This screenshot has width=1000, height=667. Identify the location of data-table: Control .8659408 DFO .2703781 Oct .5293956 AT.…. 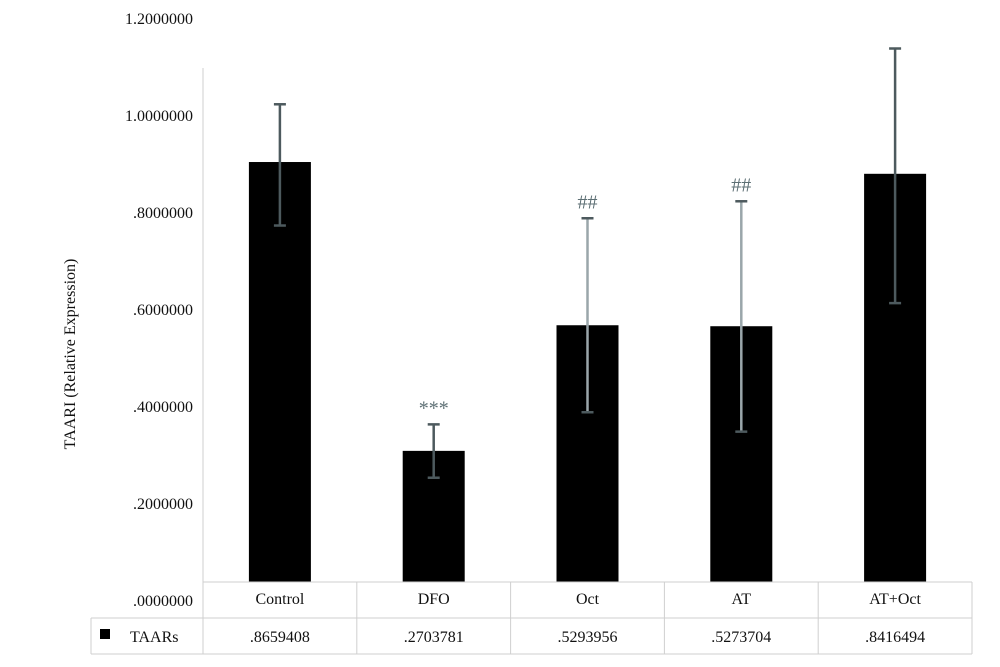
(531, 618).